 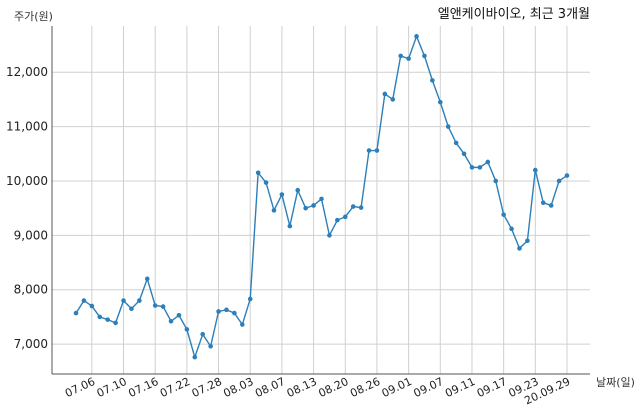 What do you see at coordinates (302, 387) in the screenshot?
I see `x-tick-label: 08.13` at bounding box center [302, 387].